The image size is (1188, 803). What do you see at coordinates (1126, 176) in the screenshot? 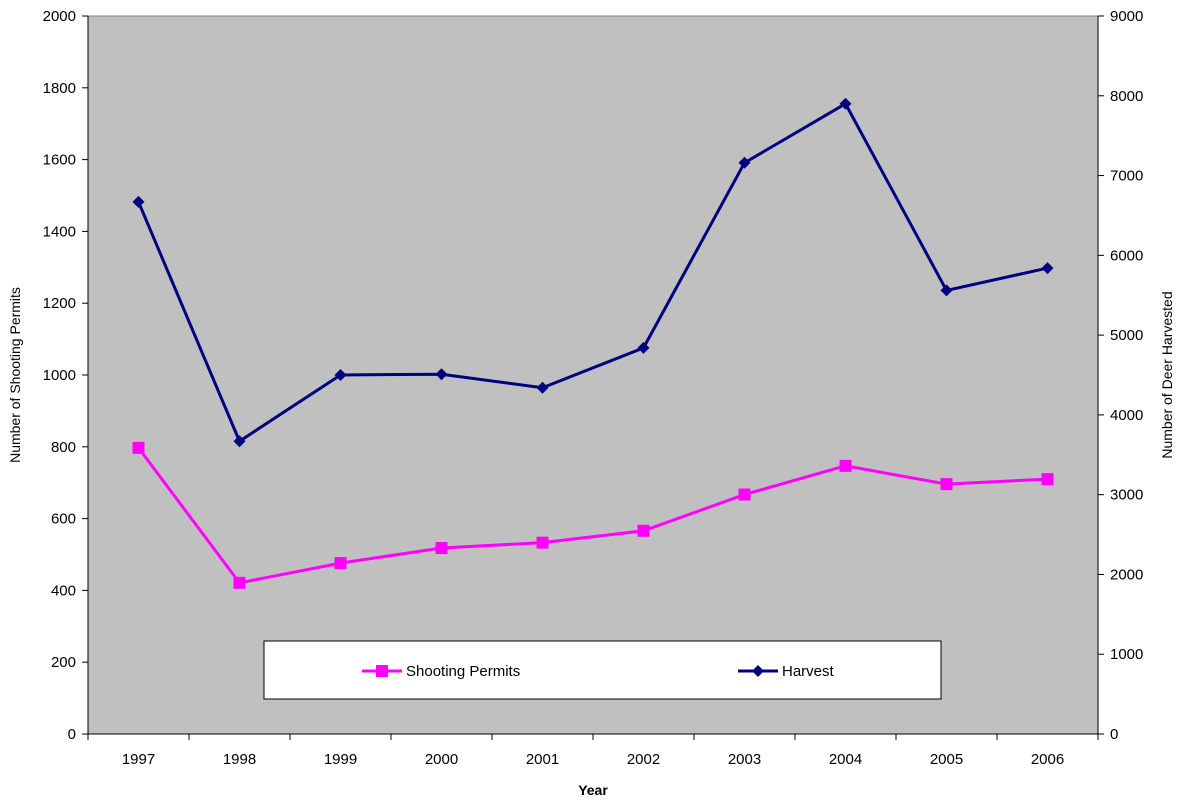
I see `right-tick-label: 7000` at bounding box center [1126, 176].